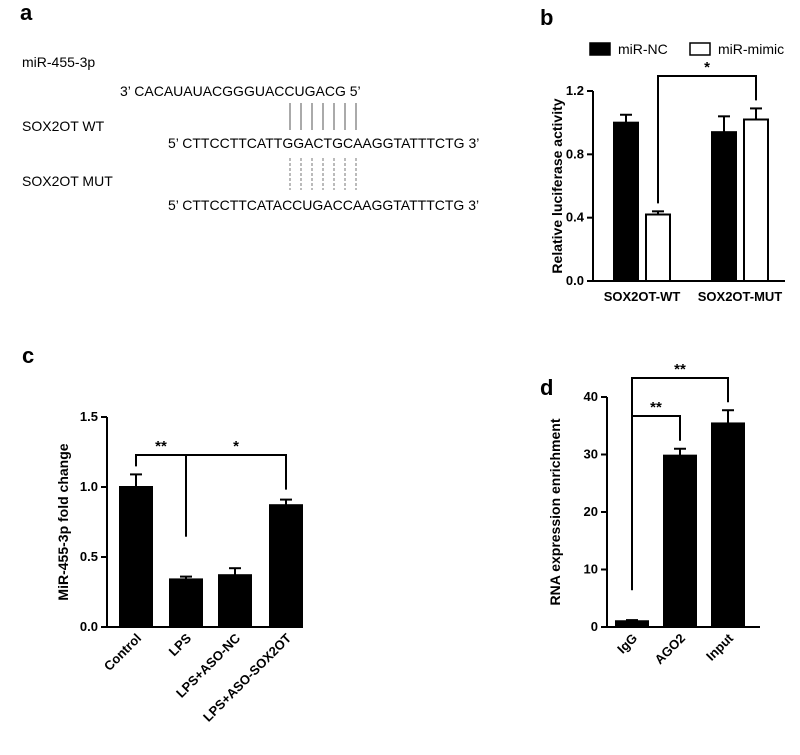  I want to click on wt-pairing-lines, so click(323, 116).